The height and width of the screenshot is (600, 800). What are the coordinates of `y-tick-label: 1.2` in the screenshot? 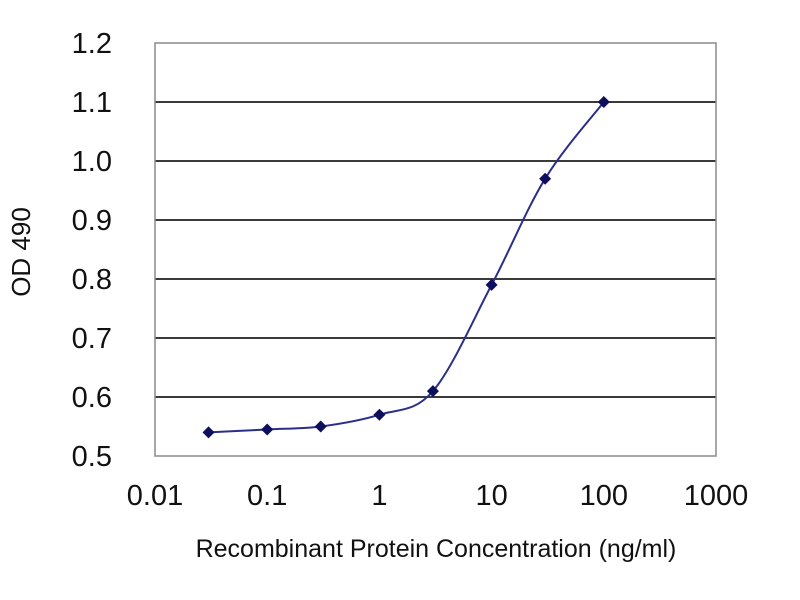 It's located at (92, 44).